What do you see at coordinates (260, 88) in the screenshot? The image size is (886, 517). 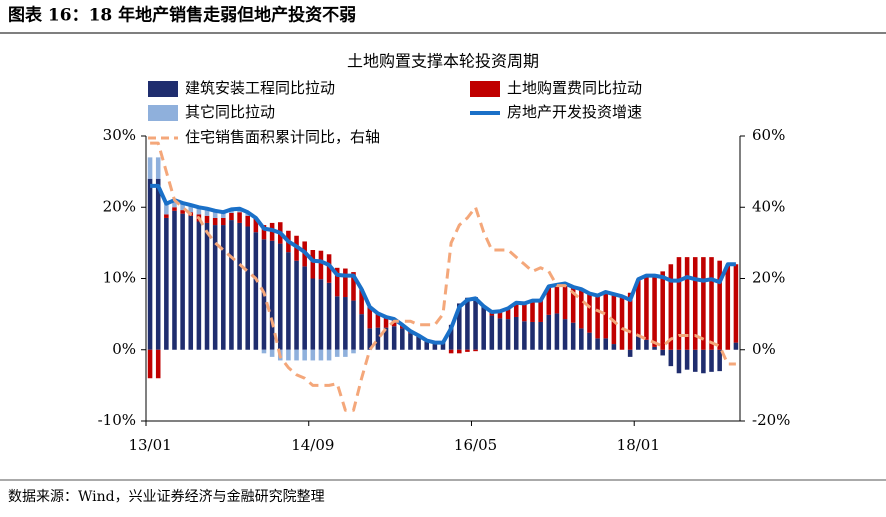 I see `legend-label: 建筑安装工程同比拉动` at bounding box center [260, 88].